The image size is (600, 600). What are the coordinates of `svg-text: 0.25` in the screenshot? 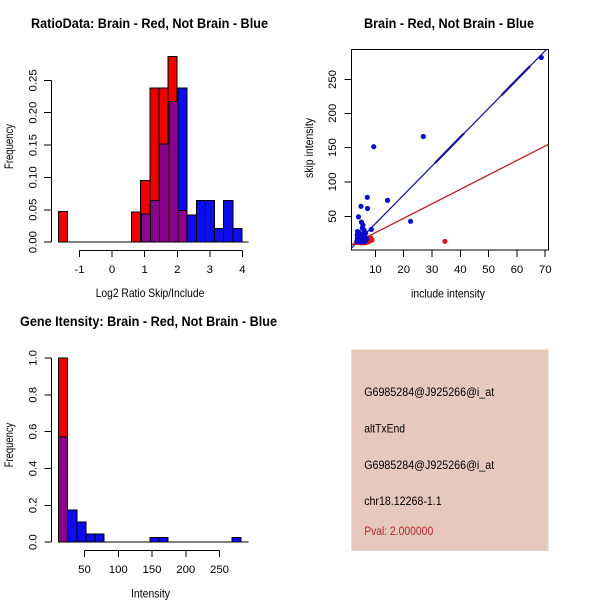 It's located at (34, 80).